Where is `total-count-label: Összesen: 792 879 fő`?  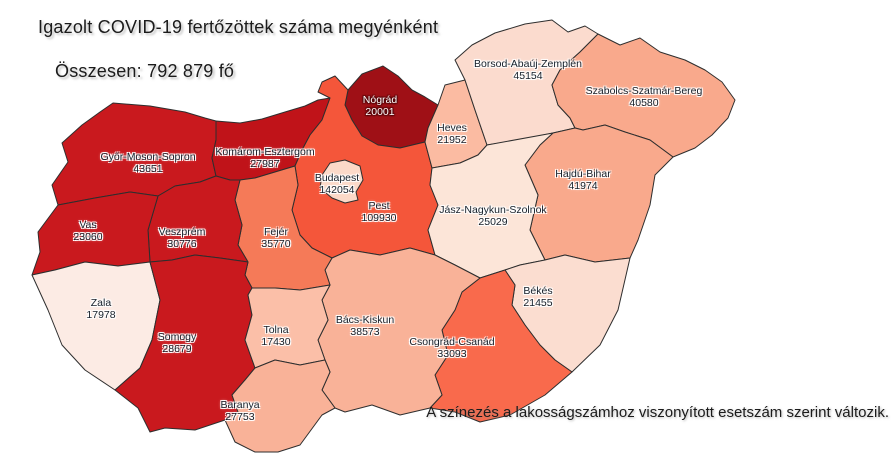
total-count-label: Összesen: 792 879 fő is located at coordinates (145, 71).